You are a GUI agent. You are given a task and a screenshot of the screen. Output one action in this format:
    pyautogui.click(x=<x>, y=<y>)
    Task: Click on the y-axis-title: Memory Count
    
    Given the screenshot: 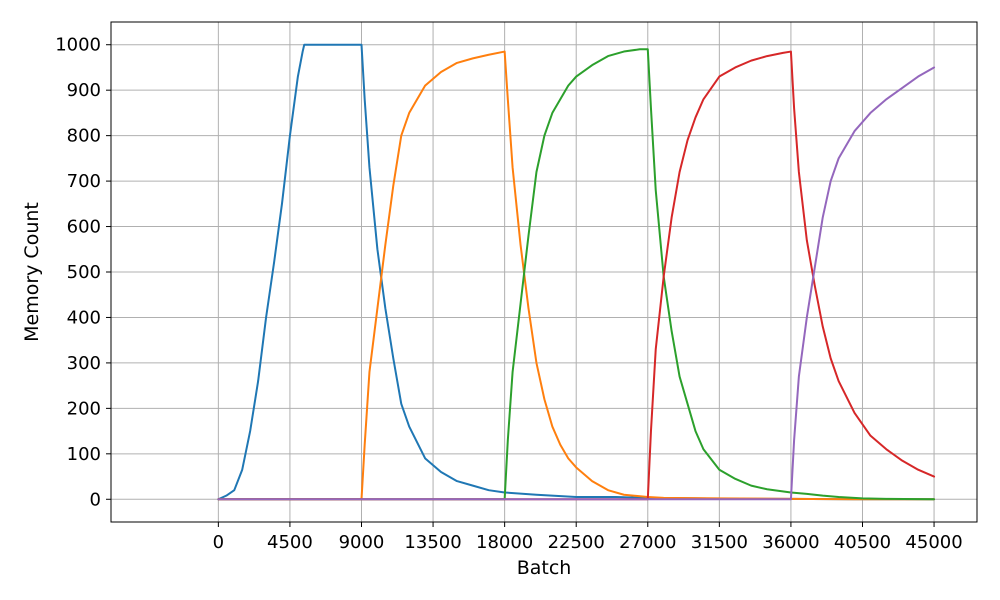 What is the action you would take?
    pyautogui.click(x=32, y=272)
    